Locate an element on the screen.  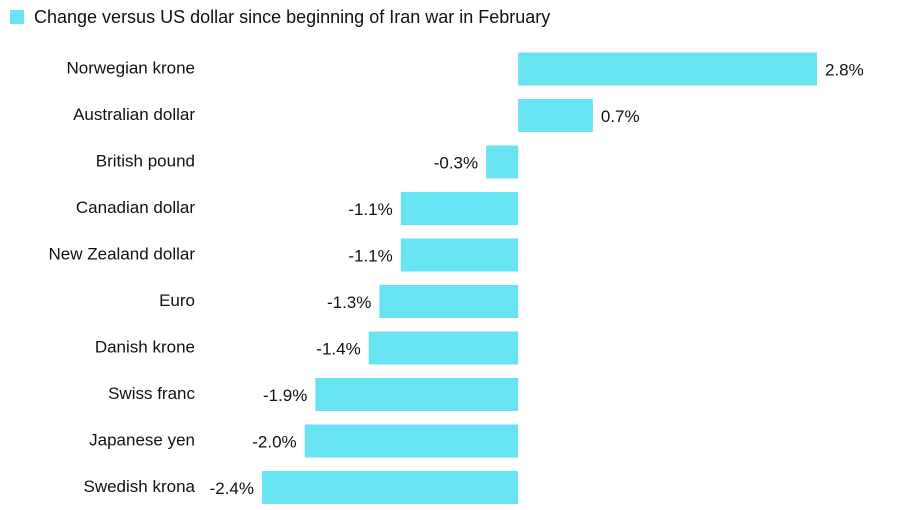
category-label: Australian dollar is located at coordinates (134, 114).